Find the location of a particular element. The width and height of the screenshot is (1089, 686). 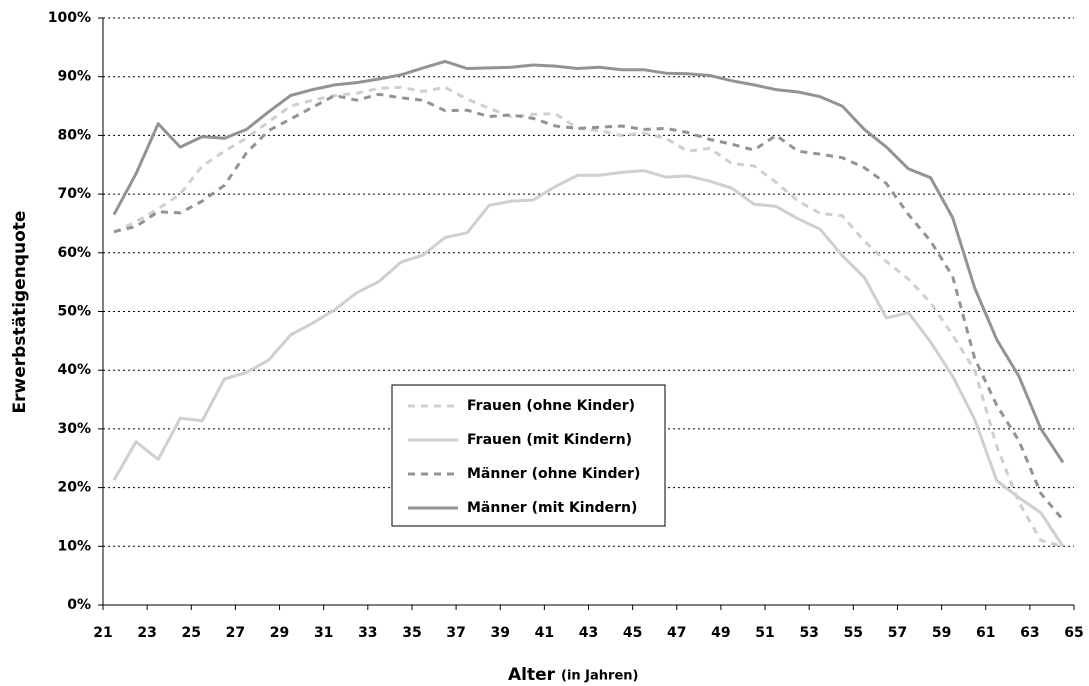

x-tick-label: 45 is located at coordinates (632, 633).